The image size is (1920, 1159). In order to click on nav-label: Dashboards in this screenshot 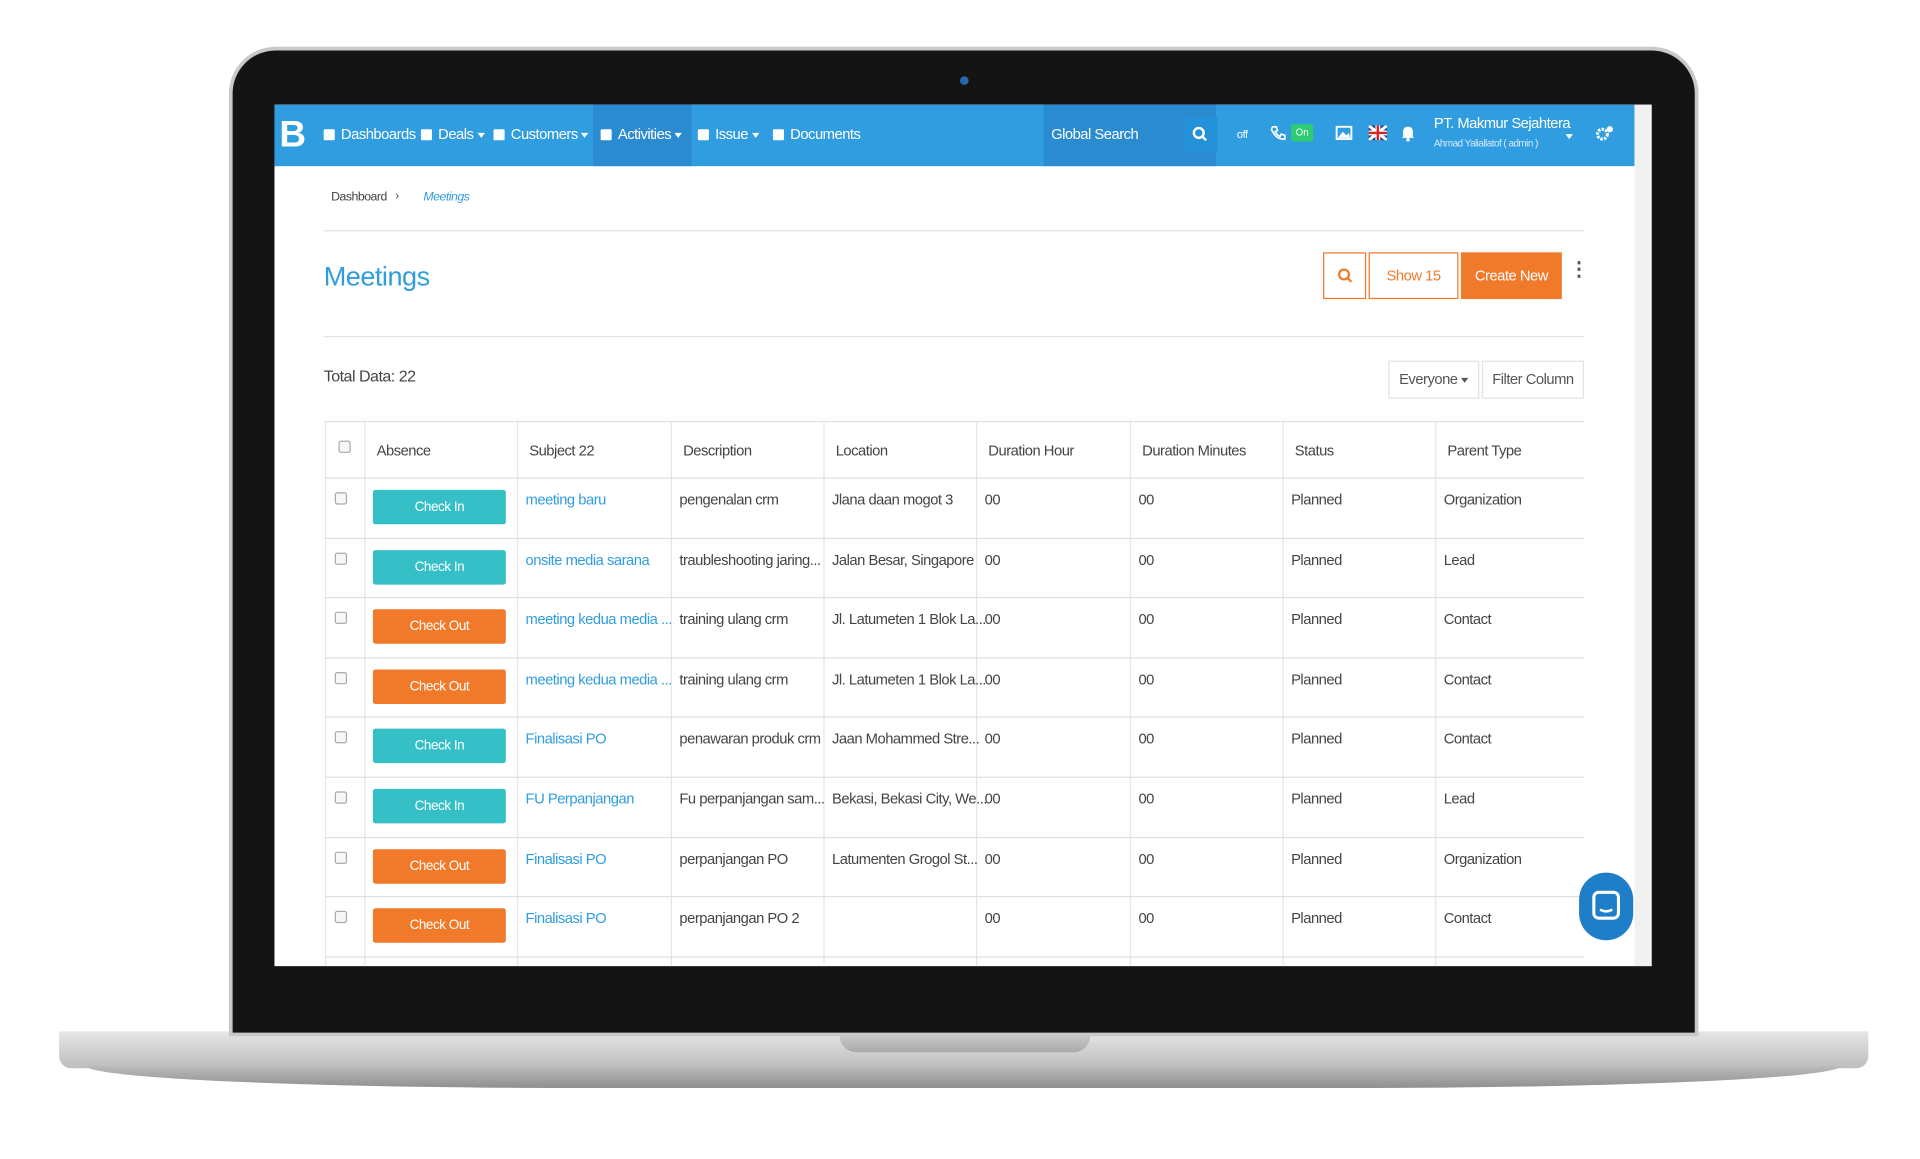, I will do `click(378, 134)`.